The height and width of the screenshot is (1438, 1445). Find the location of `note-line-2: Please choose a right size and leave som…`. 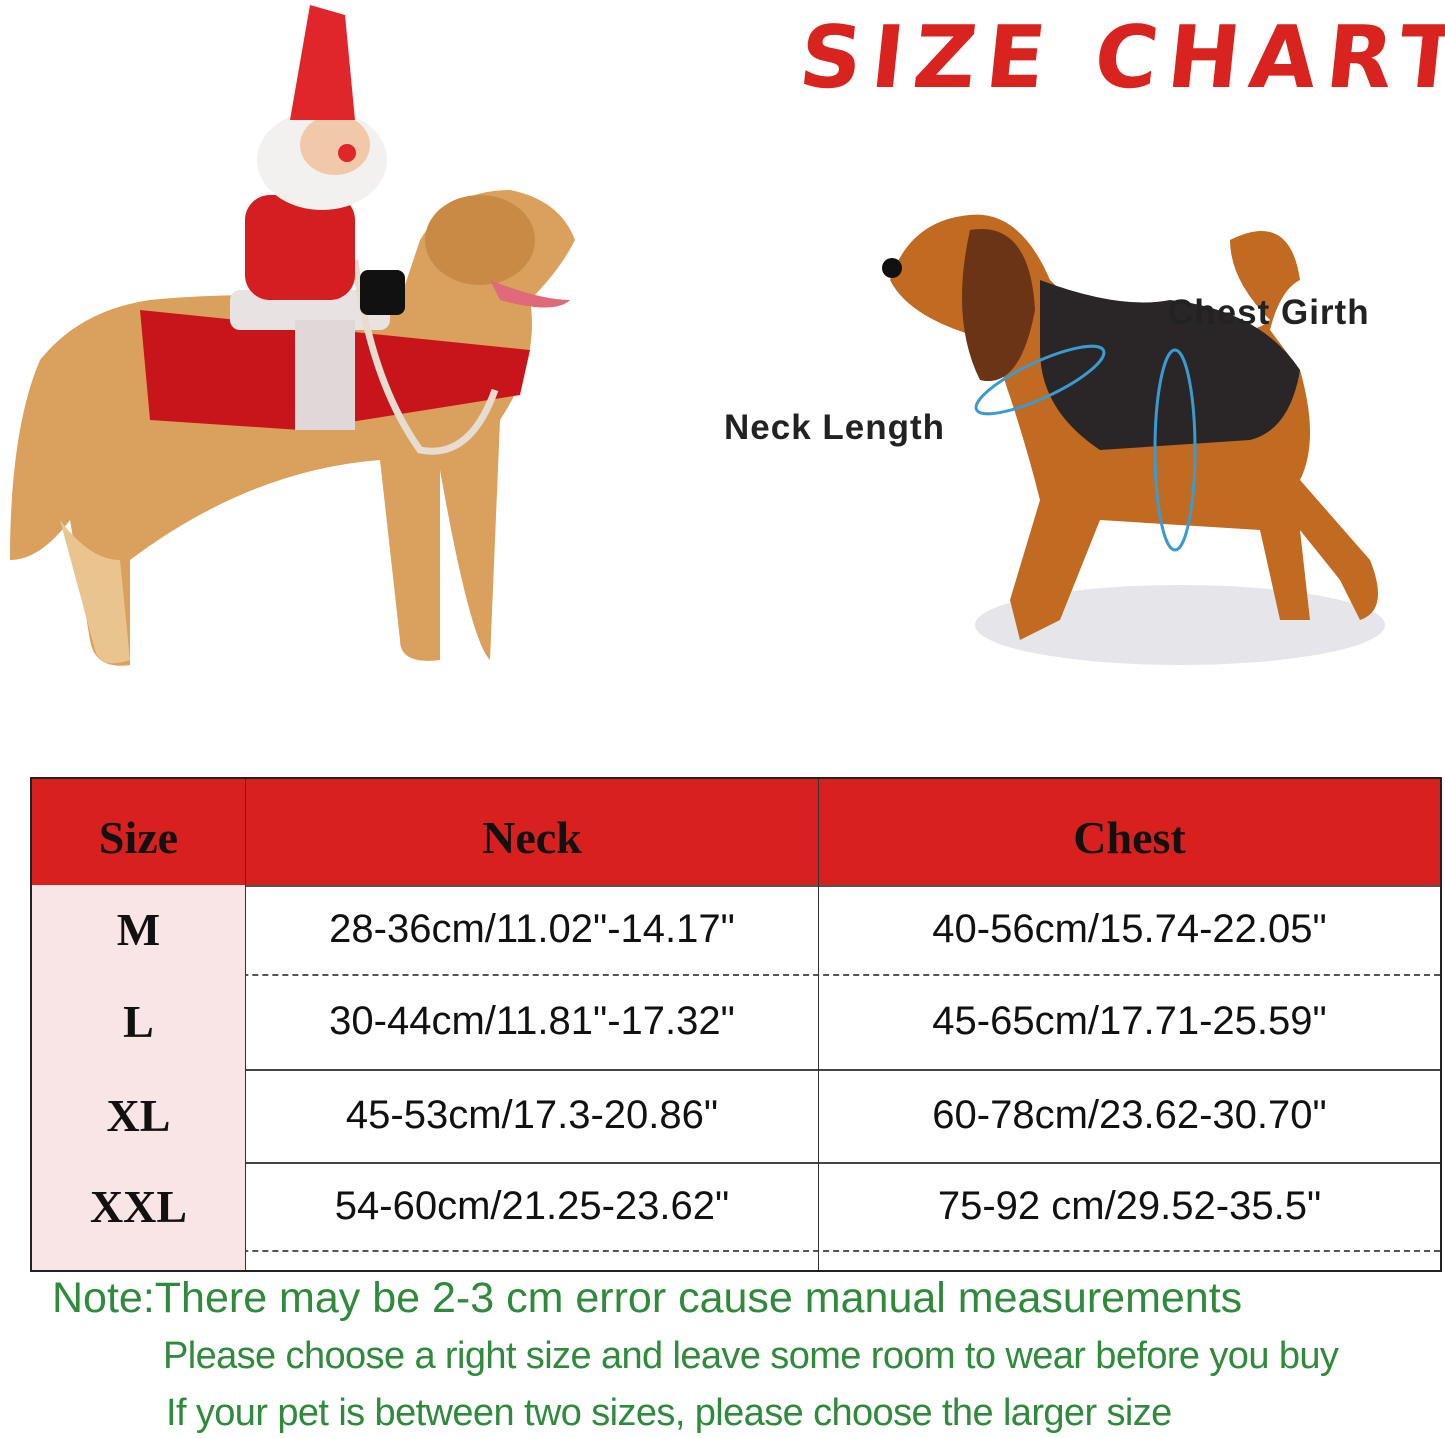

note-line-2: Please choose a right size and leave som… is located at coordinates (751, 1356).